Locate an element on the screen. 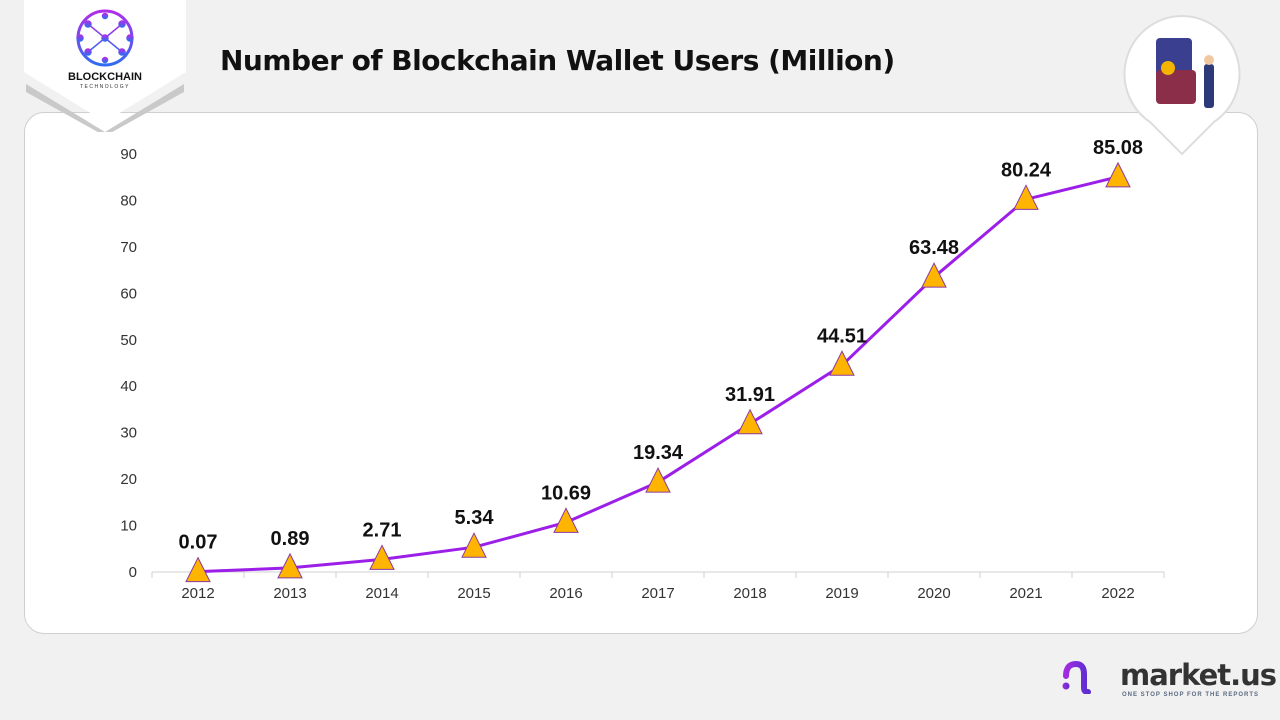 The height and width of the screenshot is (720, 1280). y-tick-label: 90 is located at coordinates (128, 154).